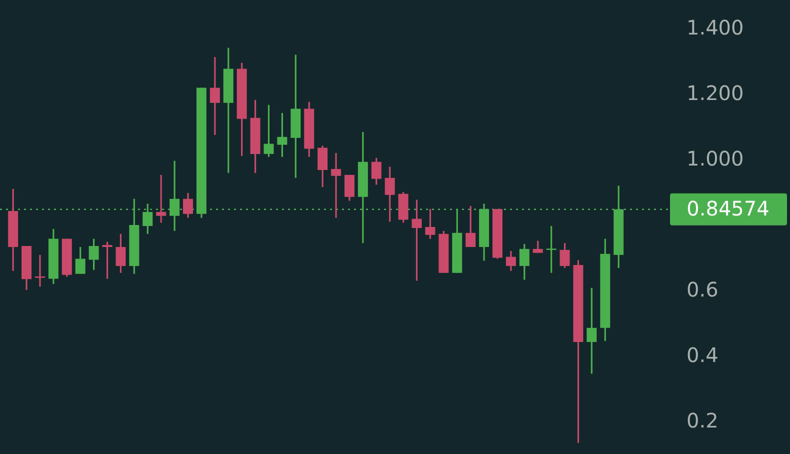  I want to click on ref-line-label: 0.84574, so click(728, 208).